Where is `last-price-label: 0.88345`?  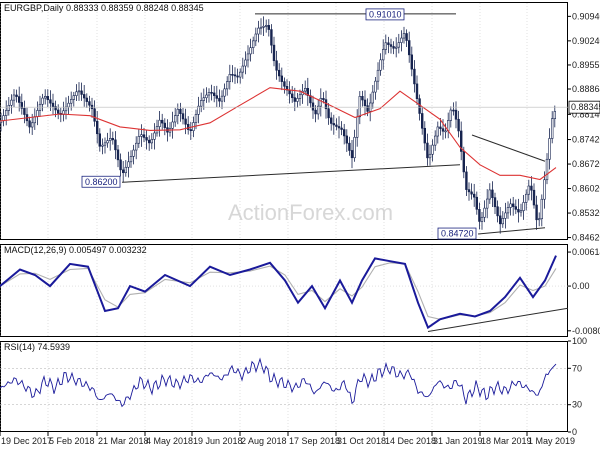 last-price-label: 0.88345 is located at coordinates (585, 107).